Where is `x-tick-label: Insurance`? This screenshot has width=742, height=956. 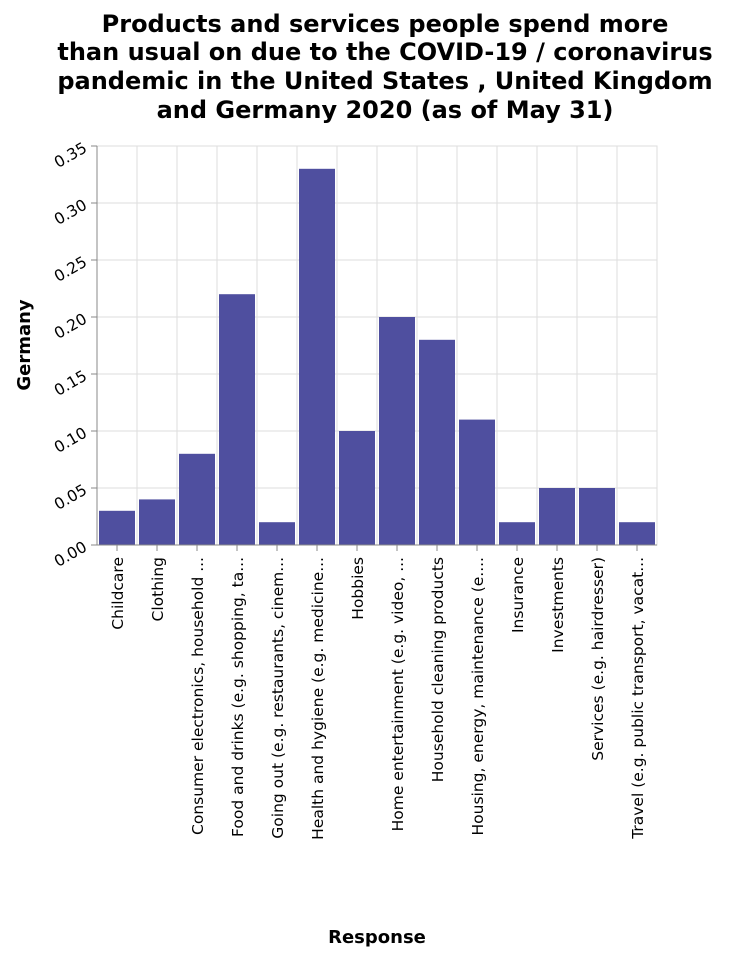 x-tick-label: Insurance is located at coordinates (518, 595).